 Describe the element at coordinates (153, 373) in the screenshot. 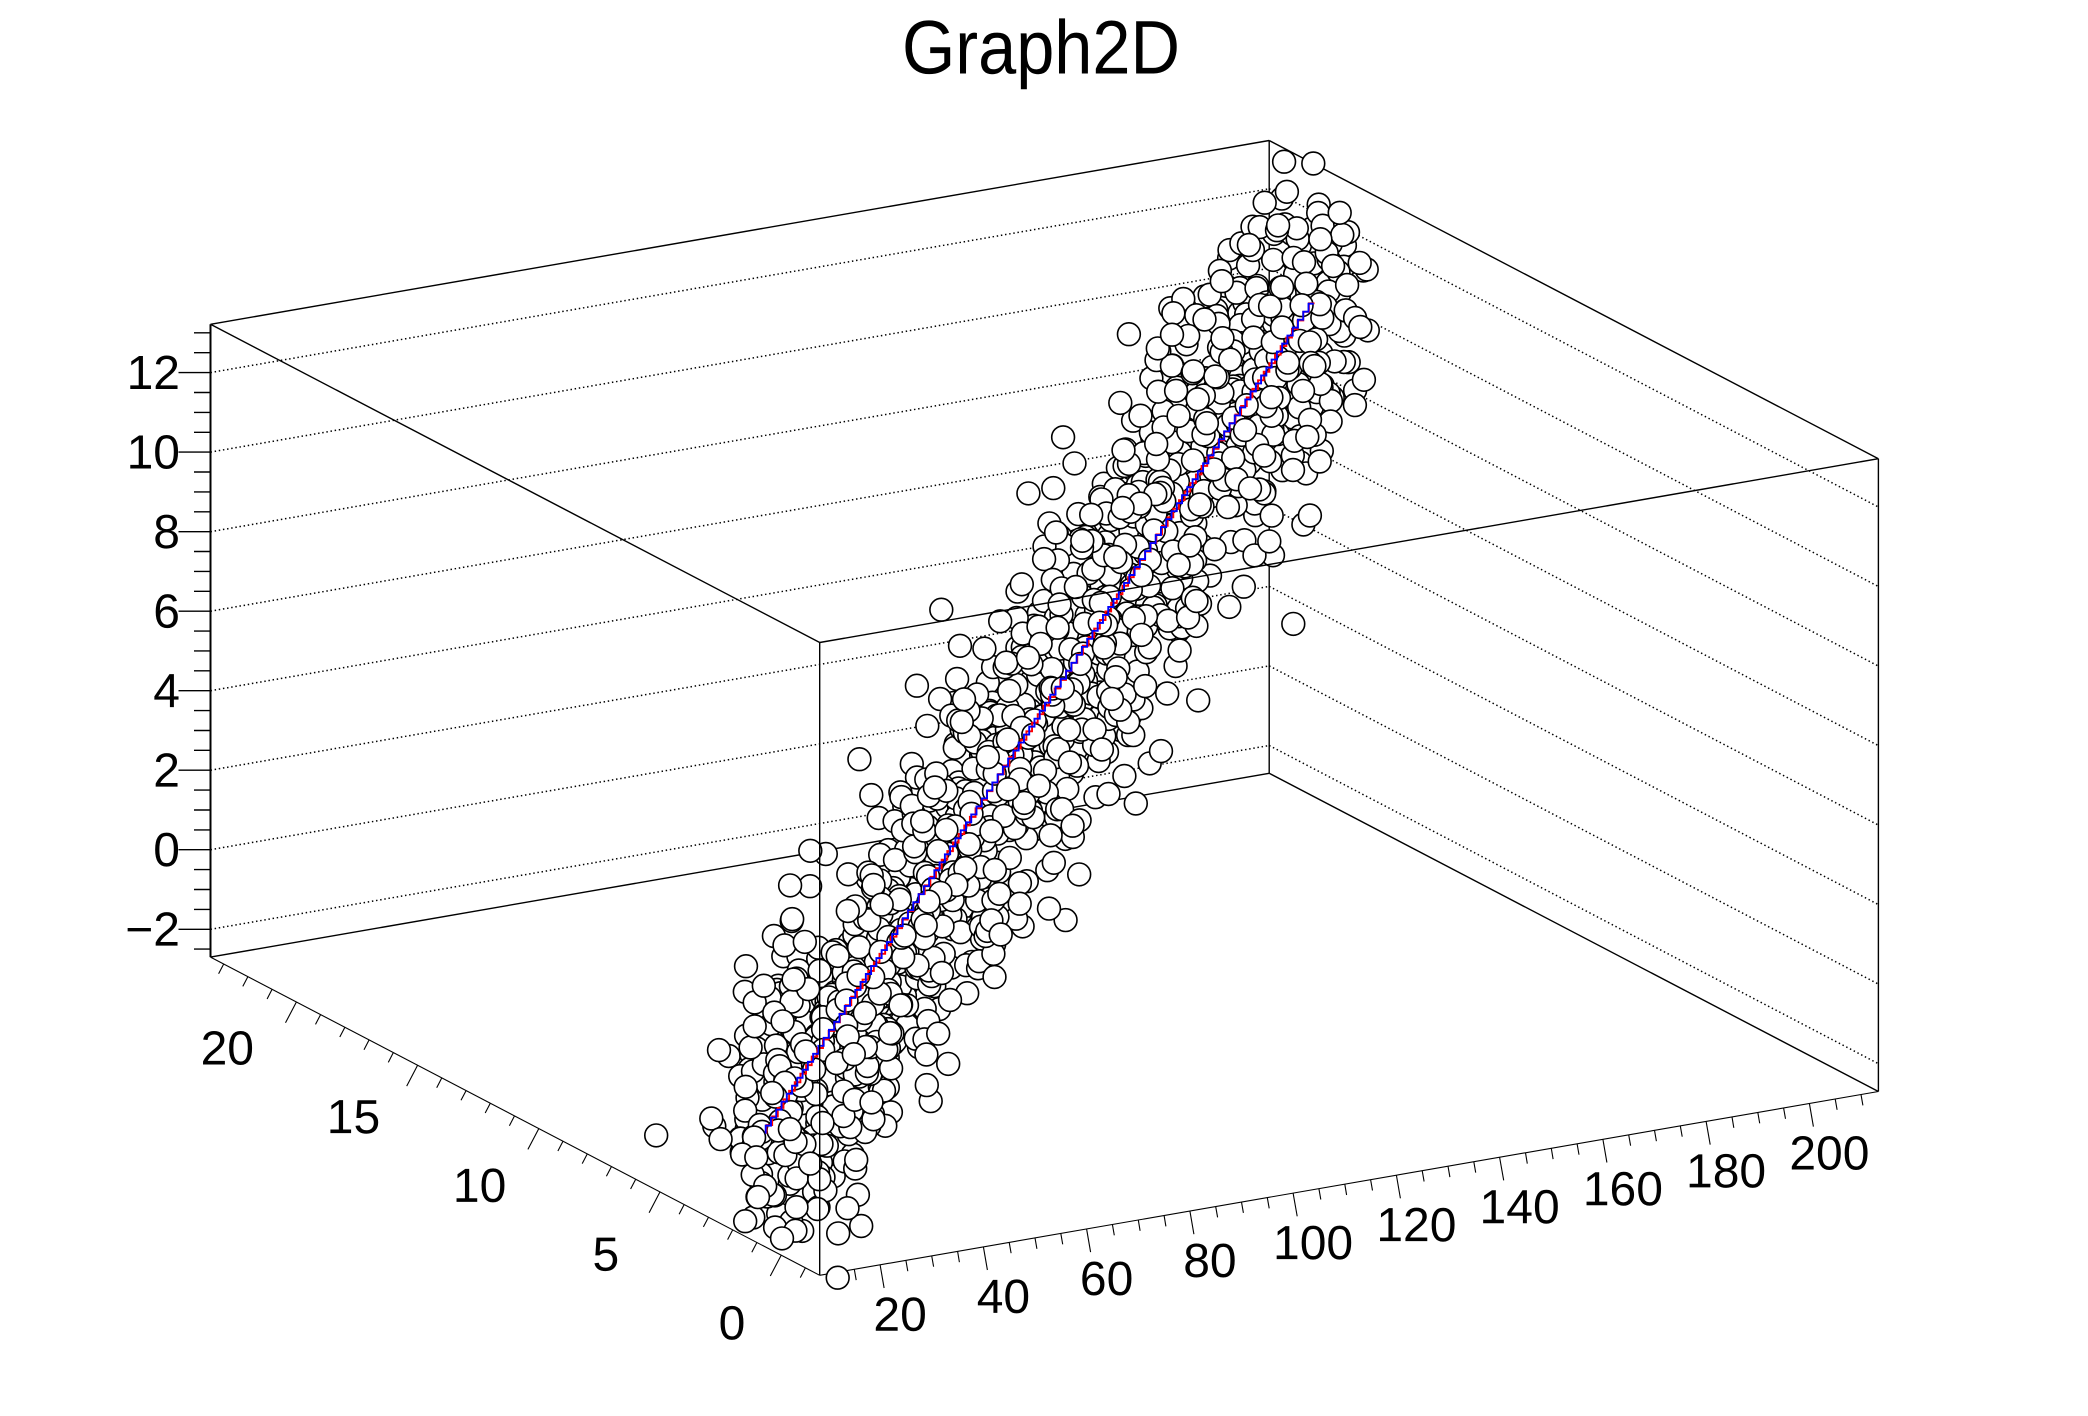

I see `svg-text: 12` at that location.